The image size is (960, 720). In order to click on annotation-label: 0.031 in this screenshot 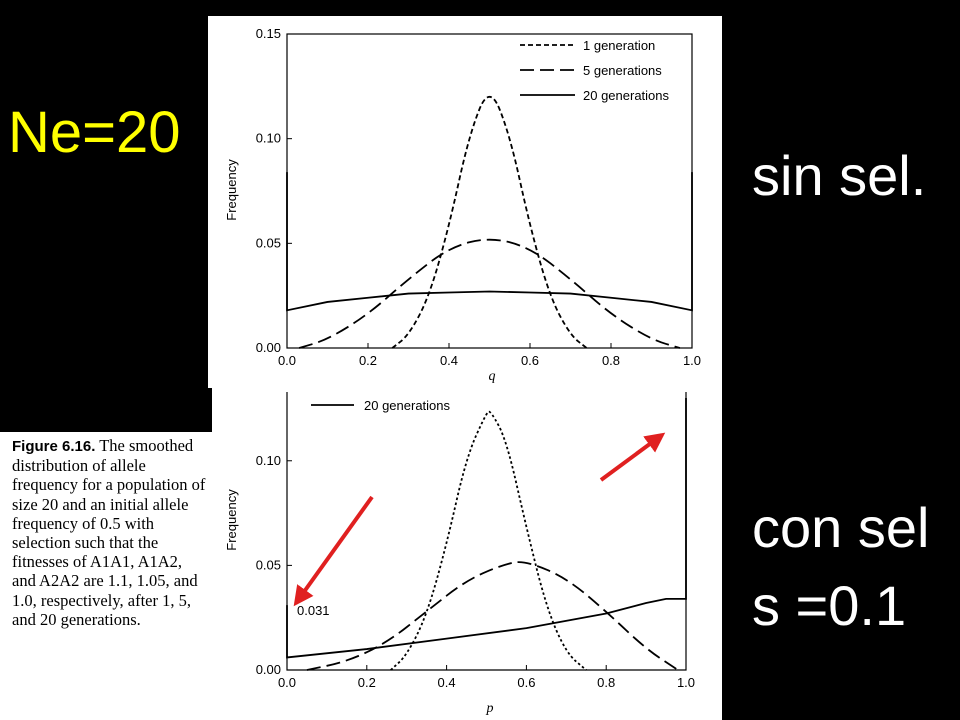, I will do `click(313, 610)`.